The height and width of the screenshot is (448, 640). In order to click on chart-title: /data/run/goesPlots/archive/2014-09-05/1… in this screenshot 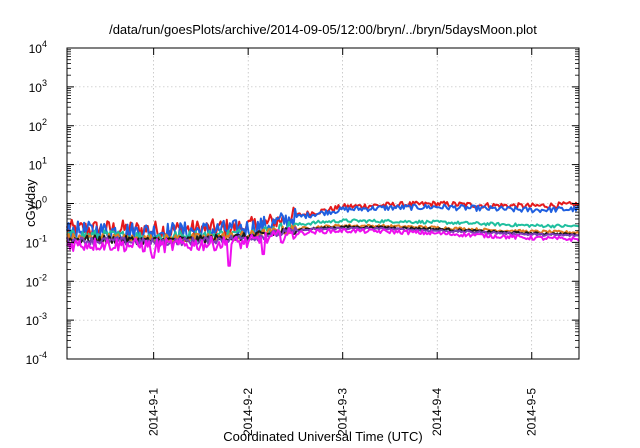, I will do `click(323, 29)`.